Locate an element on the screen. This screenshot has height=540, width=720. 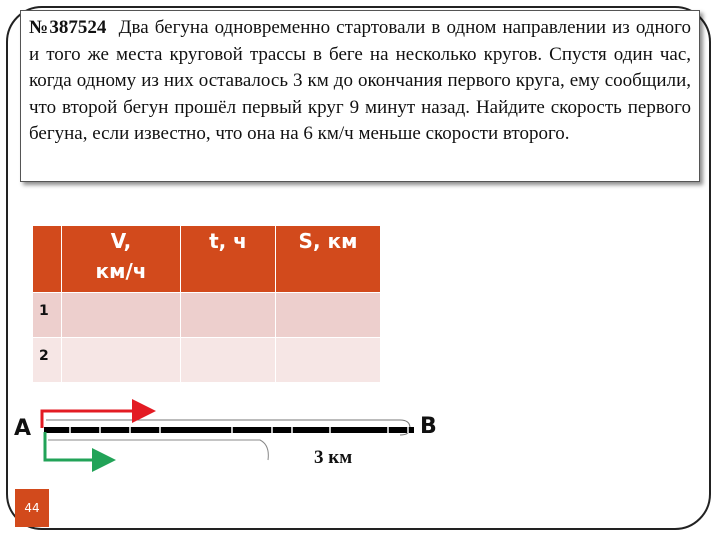
track-ticks is located at coordinates (239, 430).